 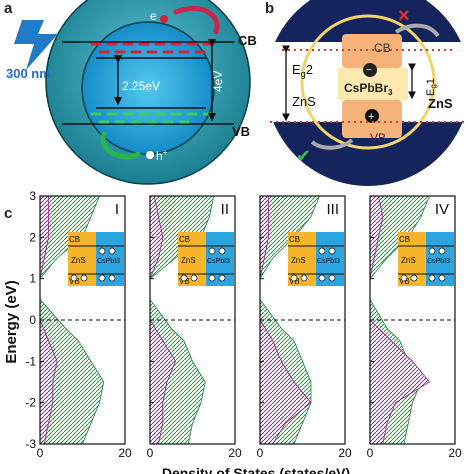 I want to click on panel-b-eg1-label: Eg1, so click(x=431, y=87).